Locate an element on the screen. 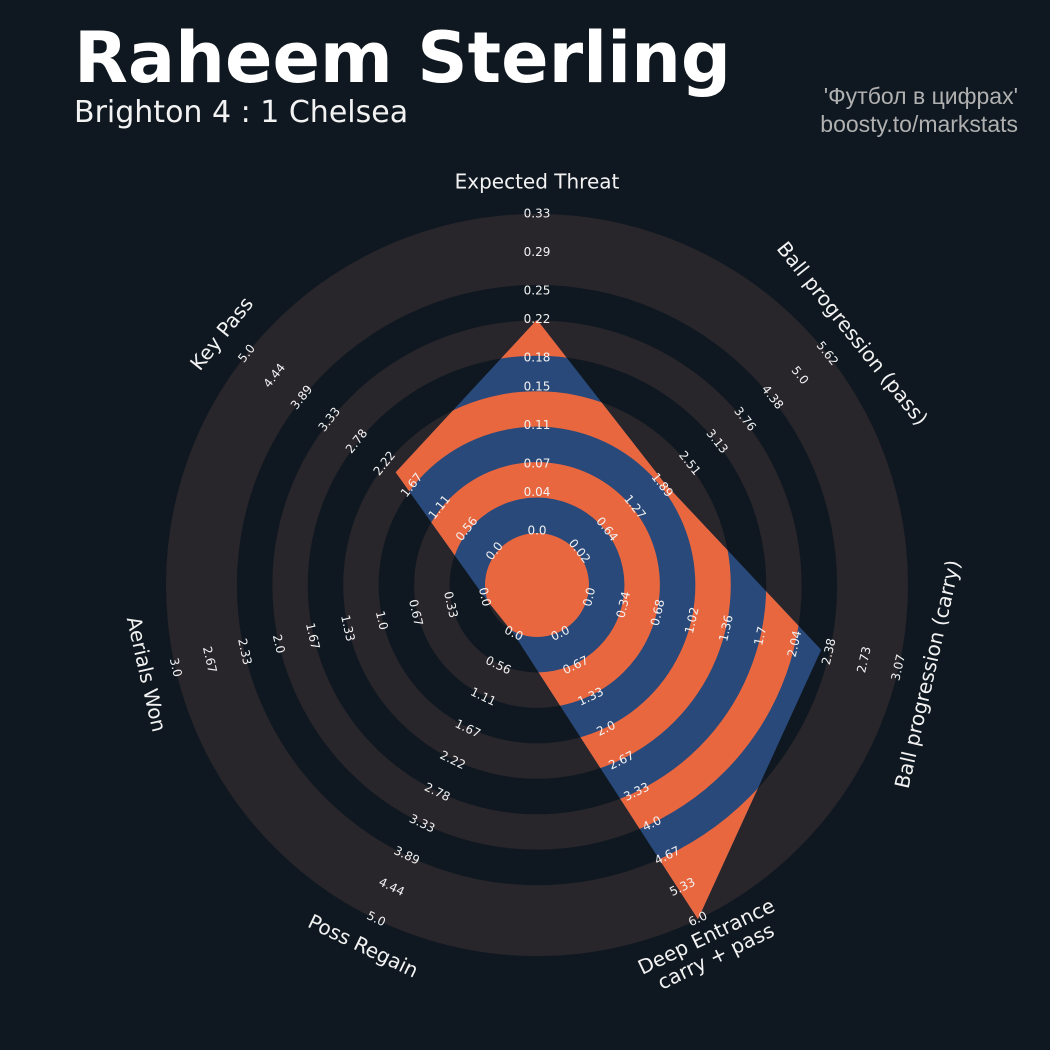 This screenshot has width=1050, height=1050. tick-label: 2.67 is located at coordinates (210, 659).